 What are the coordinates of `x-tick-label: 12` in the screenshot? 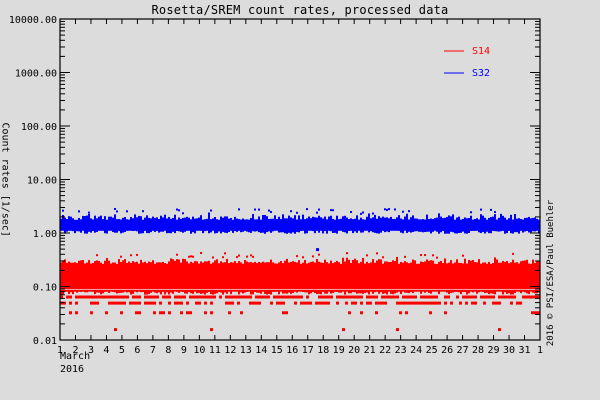 It's located at (230, 350).